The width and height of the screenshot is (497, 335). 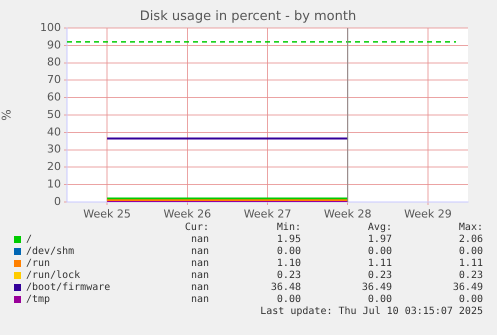 I want to click on y-tick-label: 90, so click(x=54, y=45).